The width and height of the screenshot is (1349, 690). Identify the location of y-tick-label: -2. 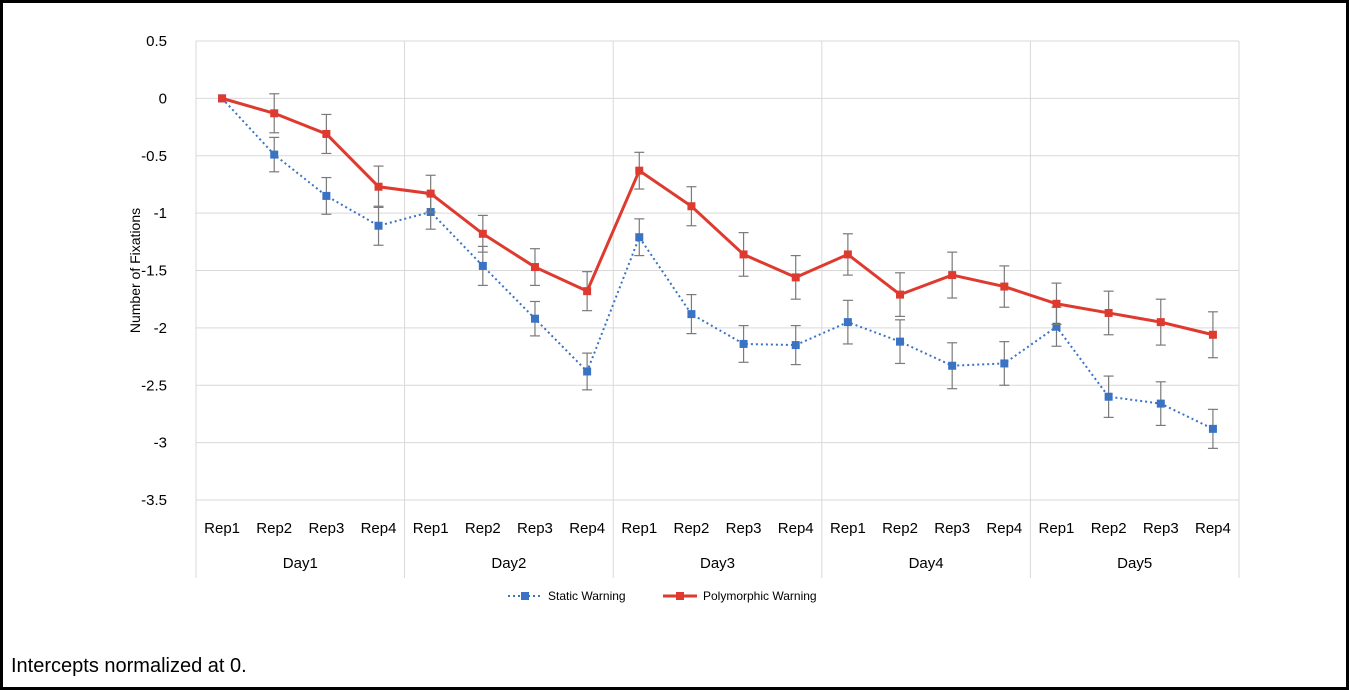
(160, 328).